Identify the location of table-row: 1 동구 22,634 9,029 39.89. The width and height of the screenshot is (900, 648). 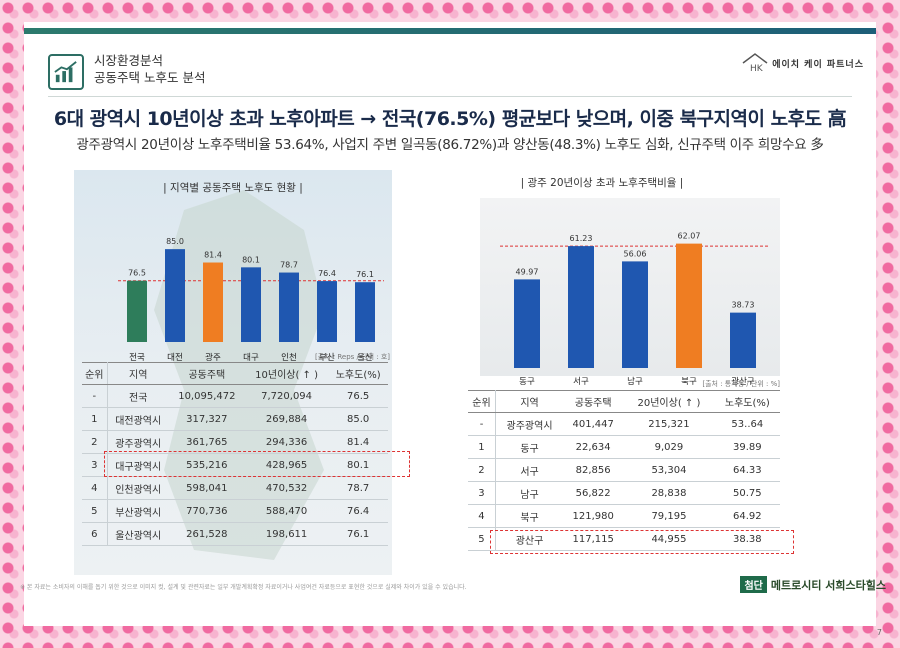
(624, 447).